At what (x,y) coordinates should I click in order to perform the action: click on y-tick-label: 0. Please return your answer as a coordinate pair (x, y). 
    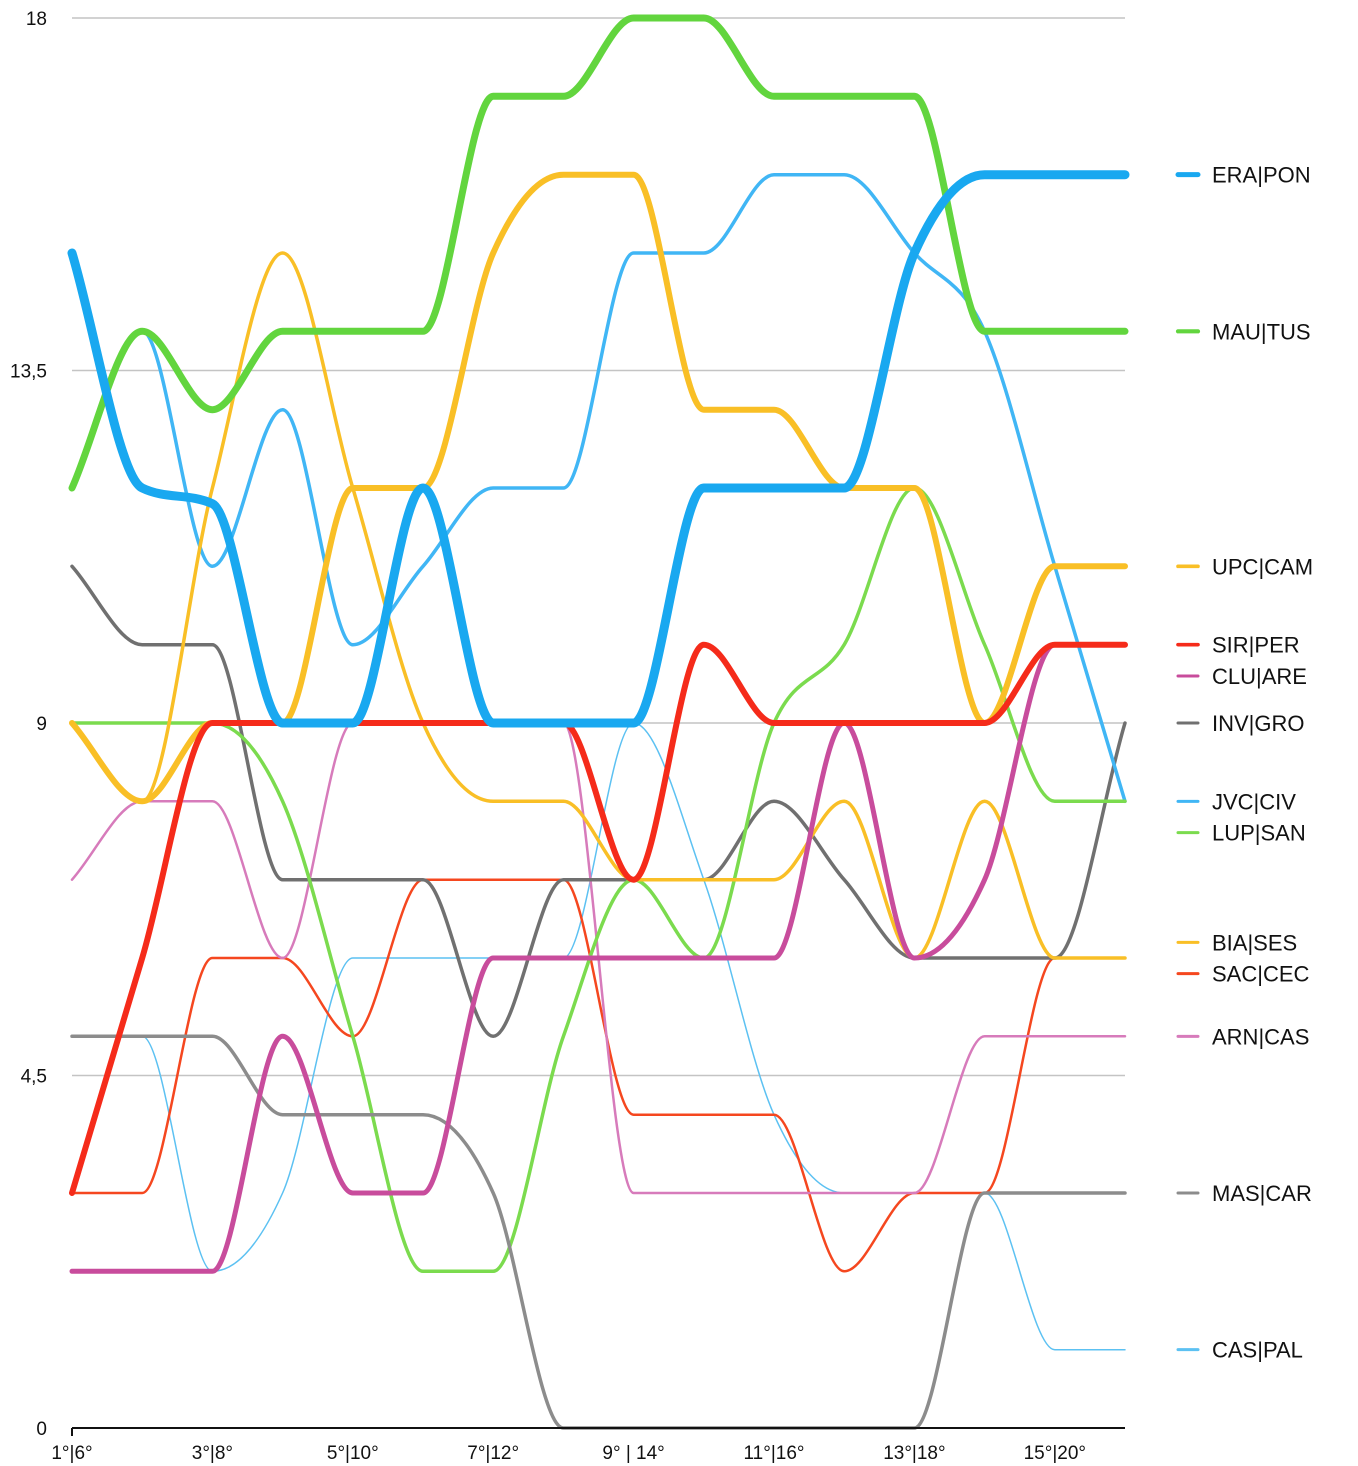
    Looking at the image, I should click on (41, 1429).